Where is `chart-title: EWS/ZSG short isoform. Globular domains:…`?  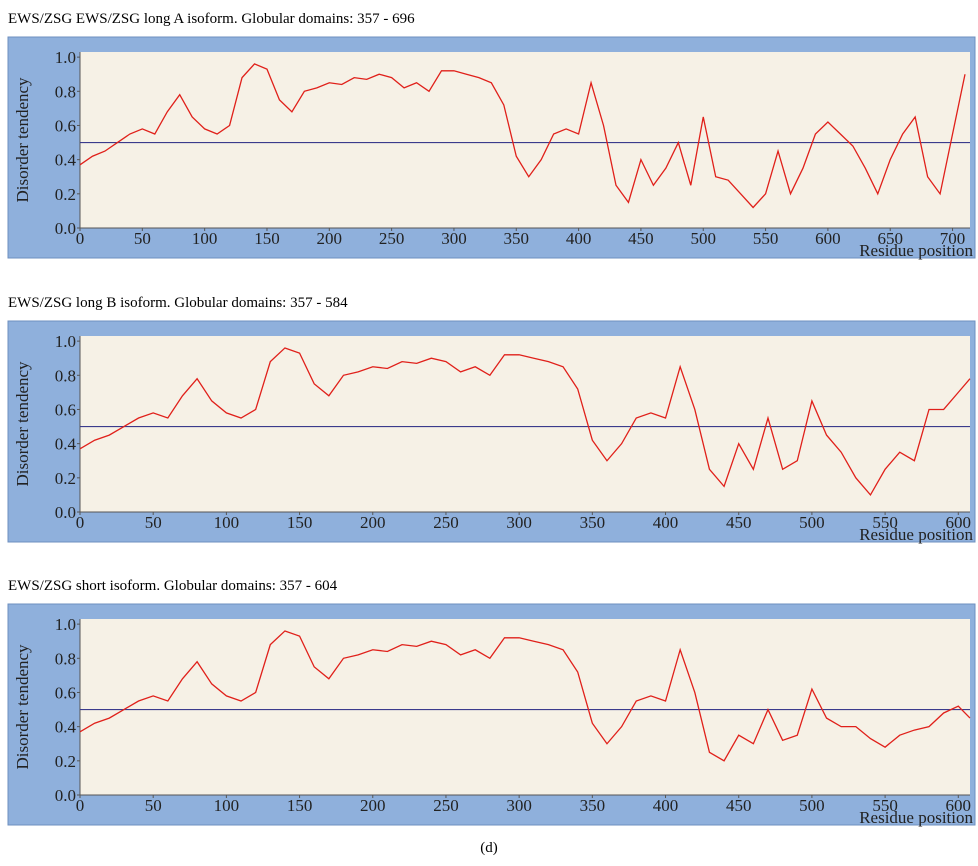 chart-title: EWS/ZSG short isoform. Globular domains:… is located at coordinates (173, 586).